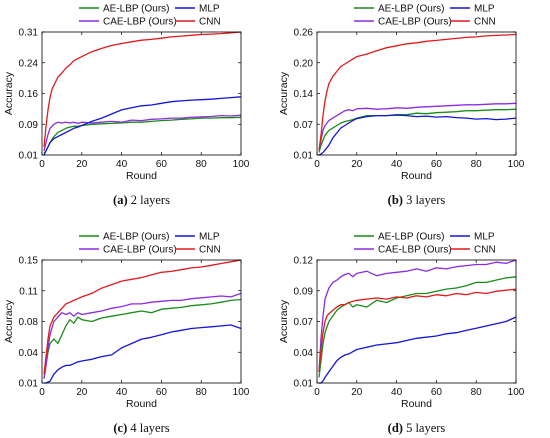  What do you see at coordinates (29, 63) in the screenshot?
I see `y-tick-label-3: 0.24` at bounding box center [29, 63].